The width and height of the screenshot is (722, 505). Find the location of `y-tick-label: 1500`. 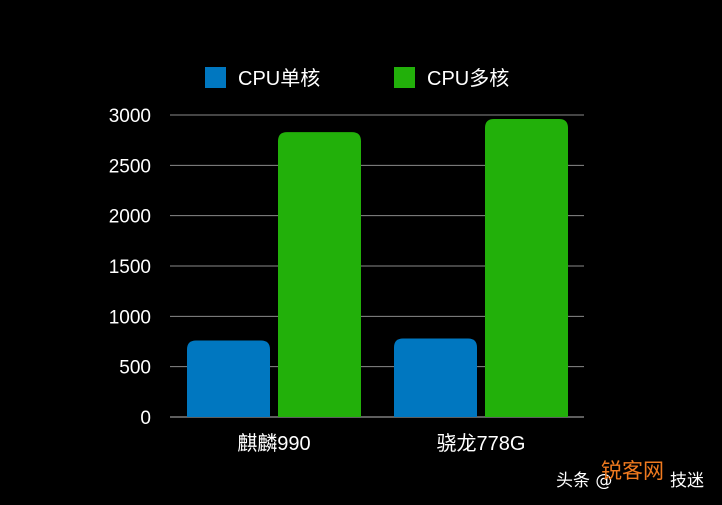

y-tick-label: 1500 is located at coordinates (130, 267).